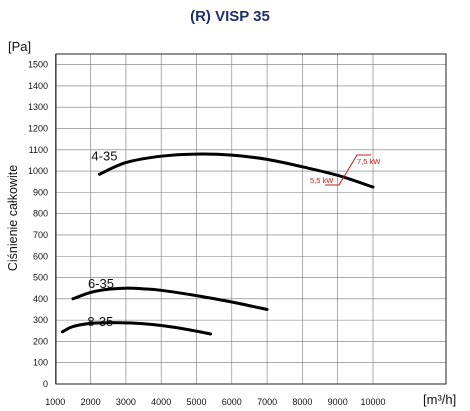 This screenshot has width=470, height=411. Describe the element at coordinates (91, 402) in the screenshot. I see `x-tick-label: 2000` at that location.